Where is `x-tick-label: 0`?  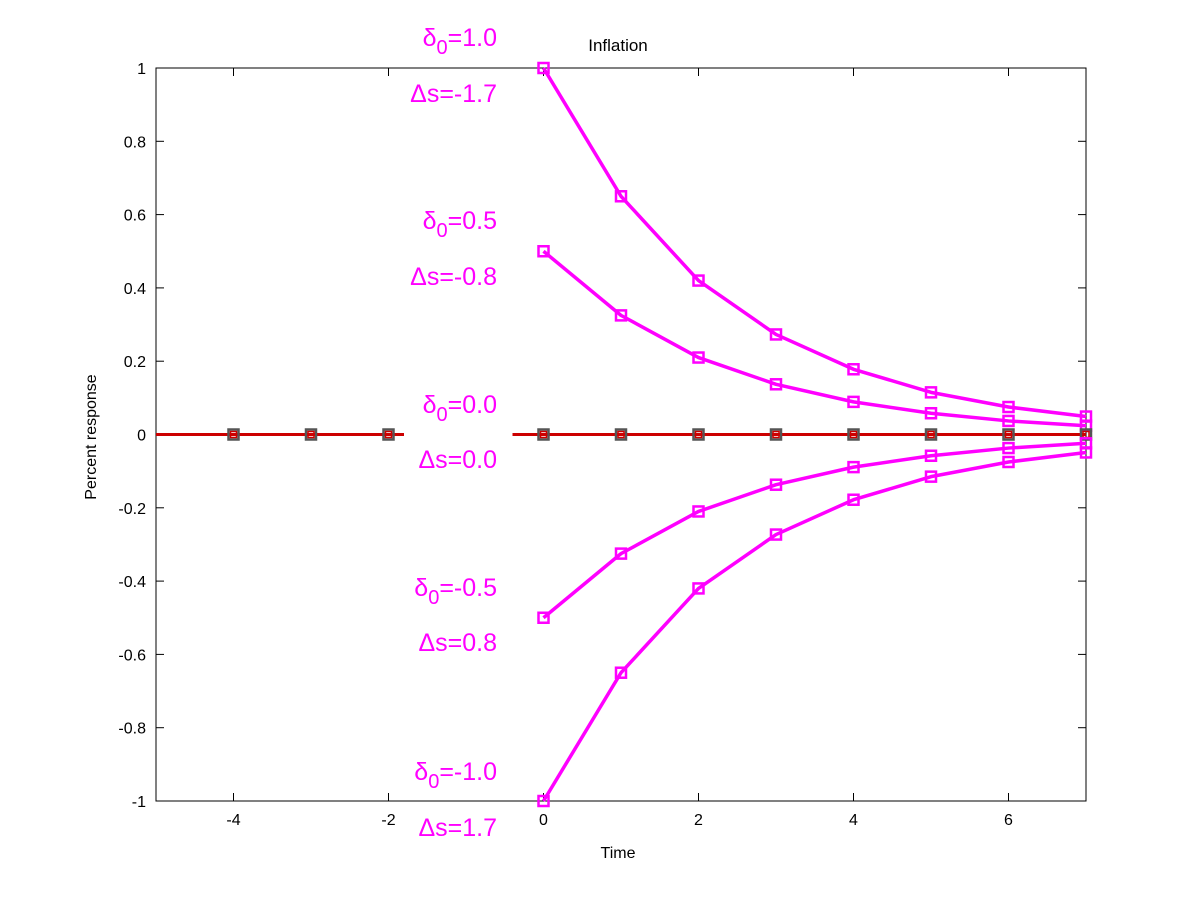
x-tick-label: 0 is located at coordinates (543, 820).